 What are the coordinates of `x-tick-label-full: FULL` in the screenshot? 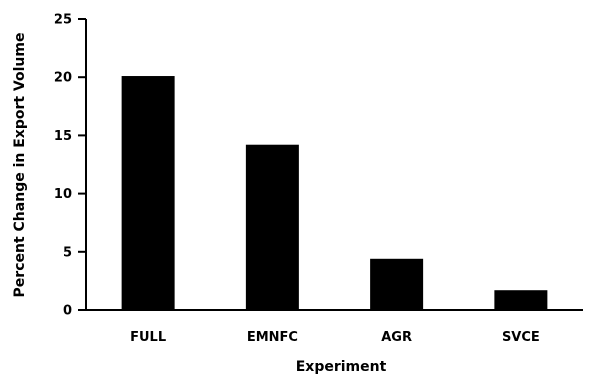 It's located at (148, 337).